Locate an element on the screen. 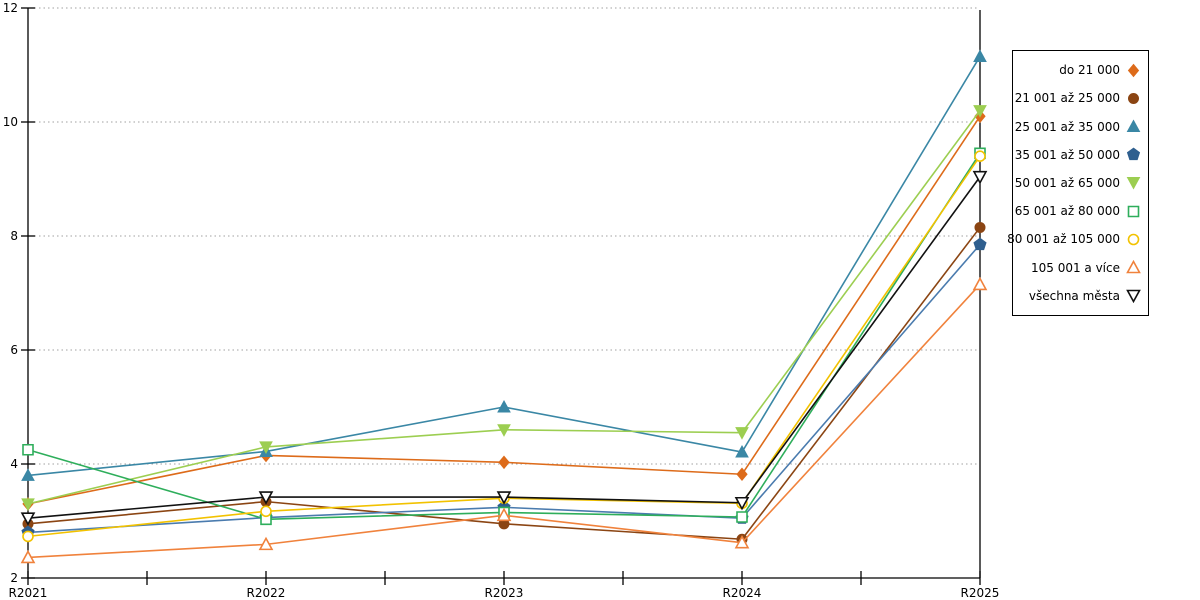 This screenshot has width=1200, height=600. legend-item: 80 001 až 105 000 is located at coordinates (1077, 239).